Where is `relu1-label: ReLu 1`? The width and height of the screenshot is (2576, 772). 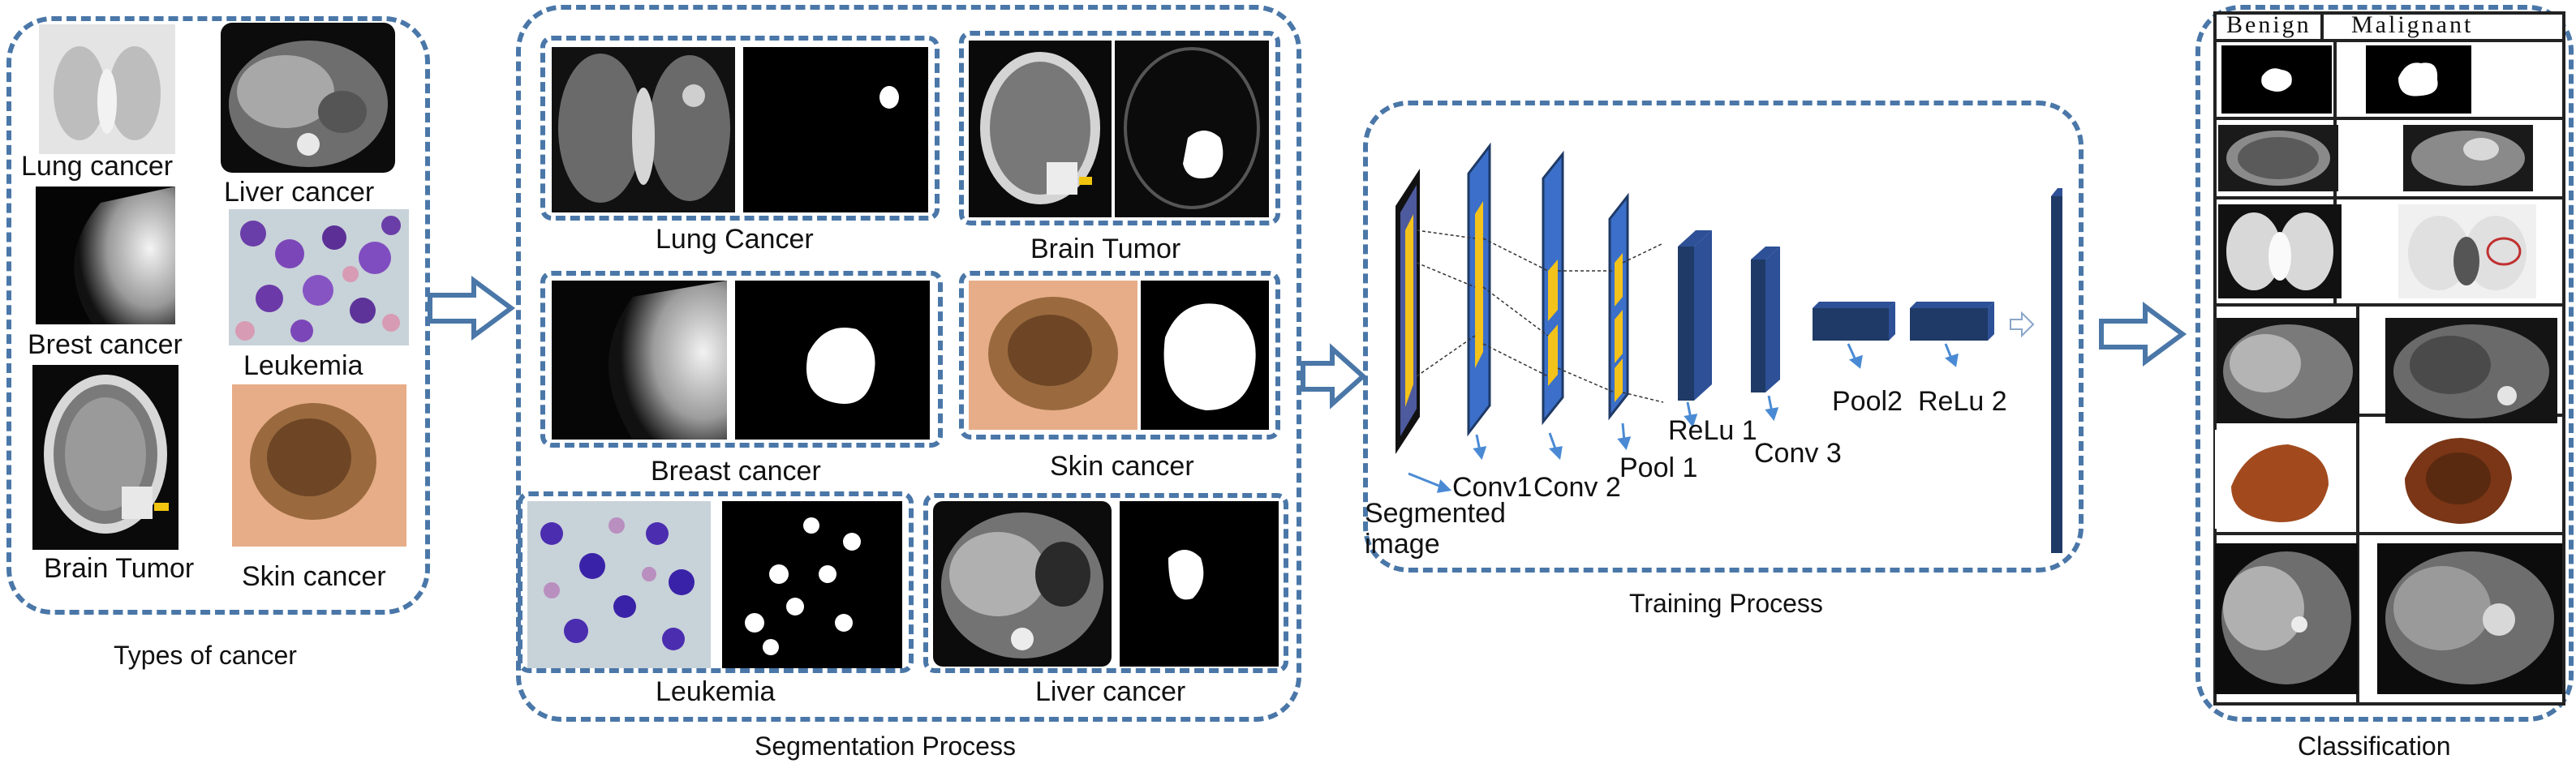 relu1-label: ReLu 1 is located at coordinates (1712, 430).